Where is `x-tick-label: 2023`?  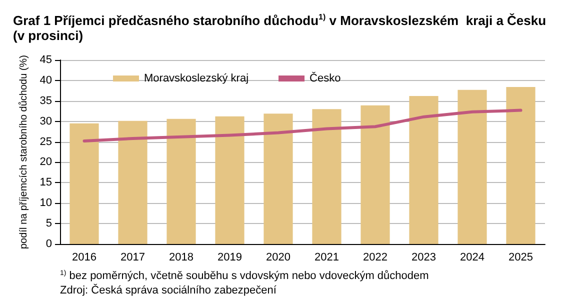 x-tick-label: 2023 is located at coordinates (424, 258).